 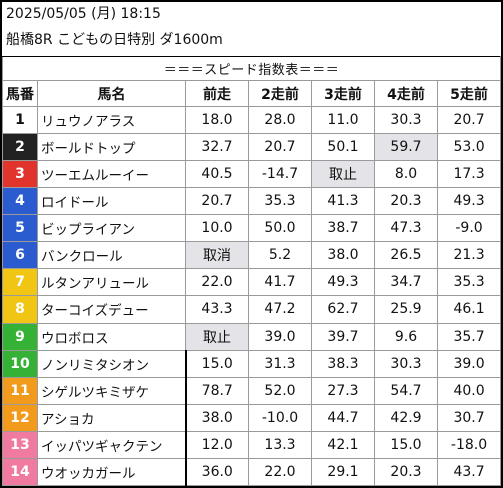 I want to click on speed-index-cell: 41.3, so click(x=343, y=201).